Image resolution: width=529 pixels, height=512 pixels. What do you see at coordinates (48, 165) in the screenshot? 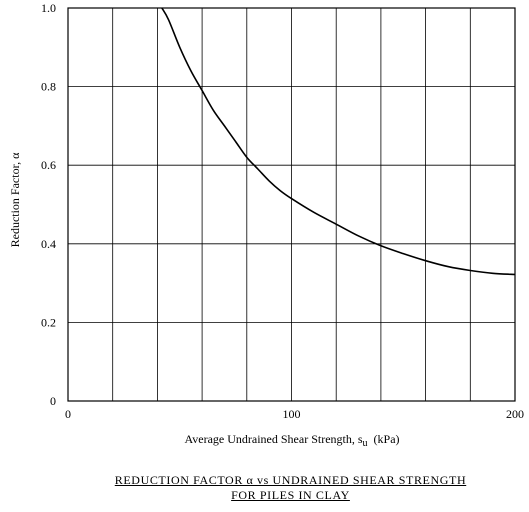
I see `y-tick-label: 0.6` at bounding box center [48, 165].